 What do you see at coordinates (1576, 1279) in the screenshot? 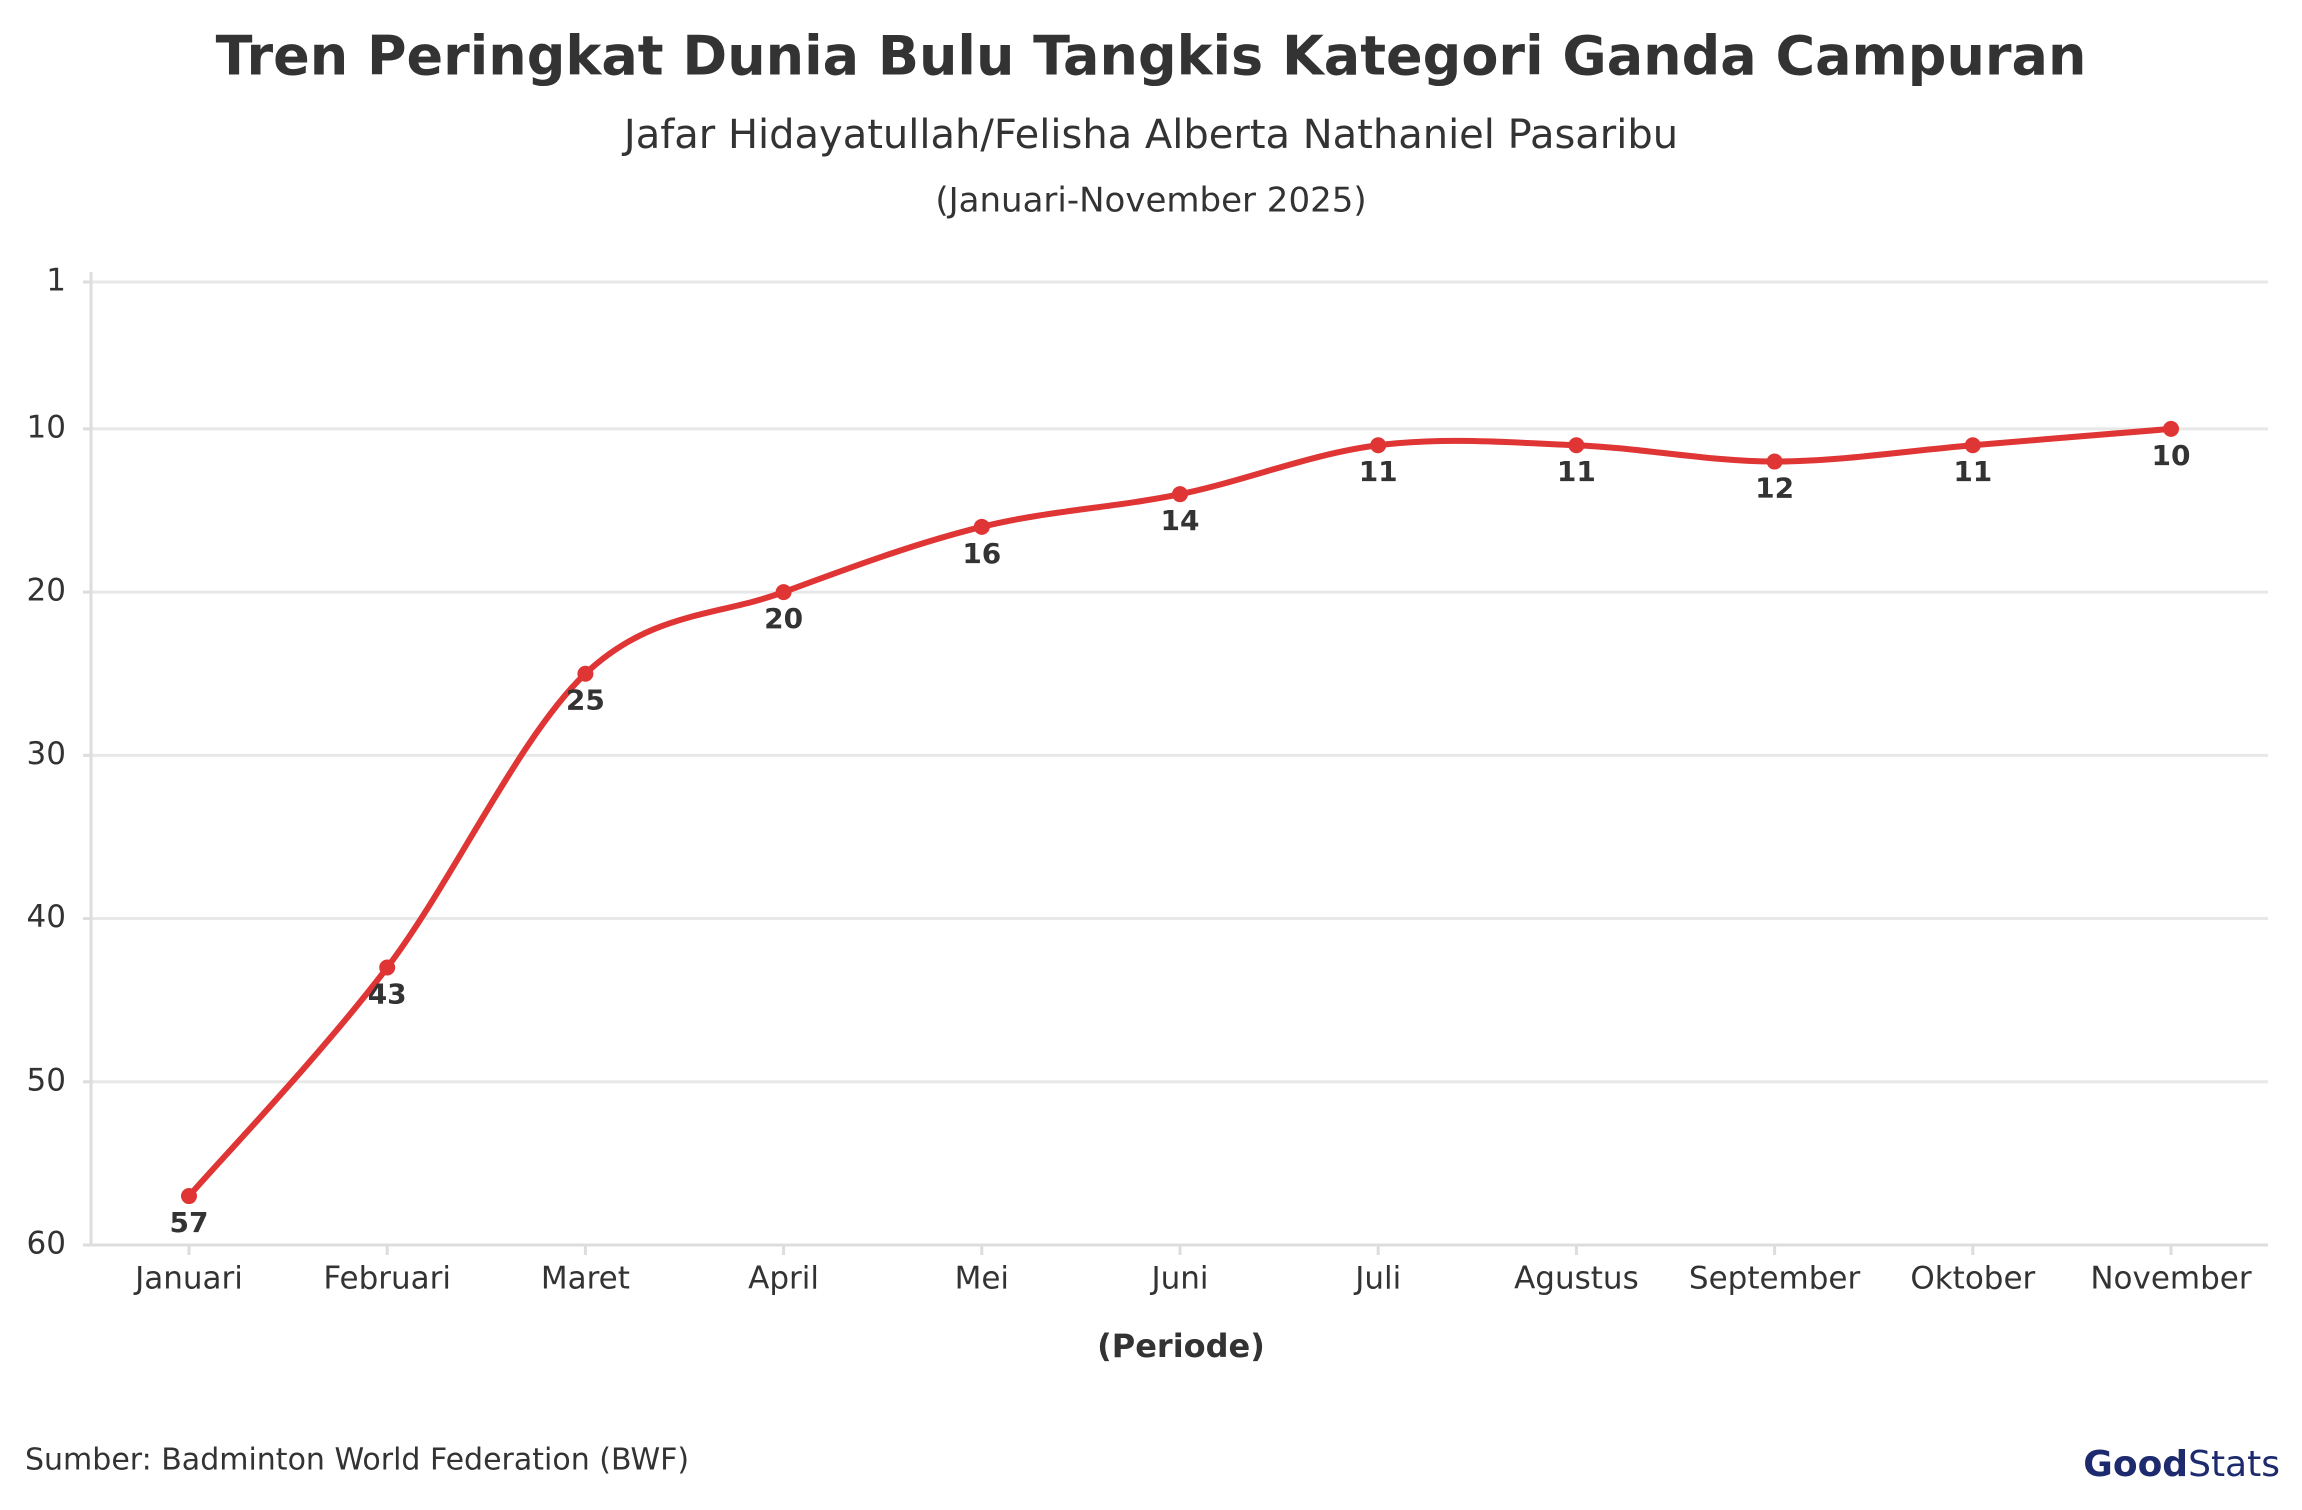
I see `x-tick-label: Agustus` at bounding box center [1576, 1279].